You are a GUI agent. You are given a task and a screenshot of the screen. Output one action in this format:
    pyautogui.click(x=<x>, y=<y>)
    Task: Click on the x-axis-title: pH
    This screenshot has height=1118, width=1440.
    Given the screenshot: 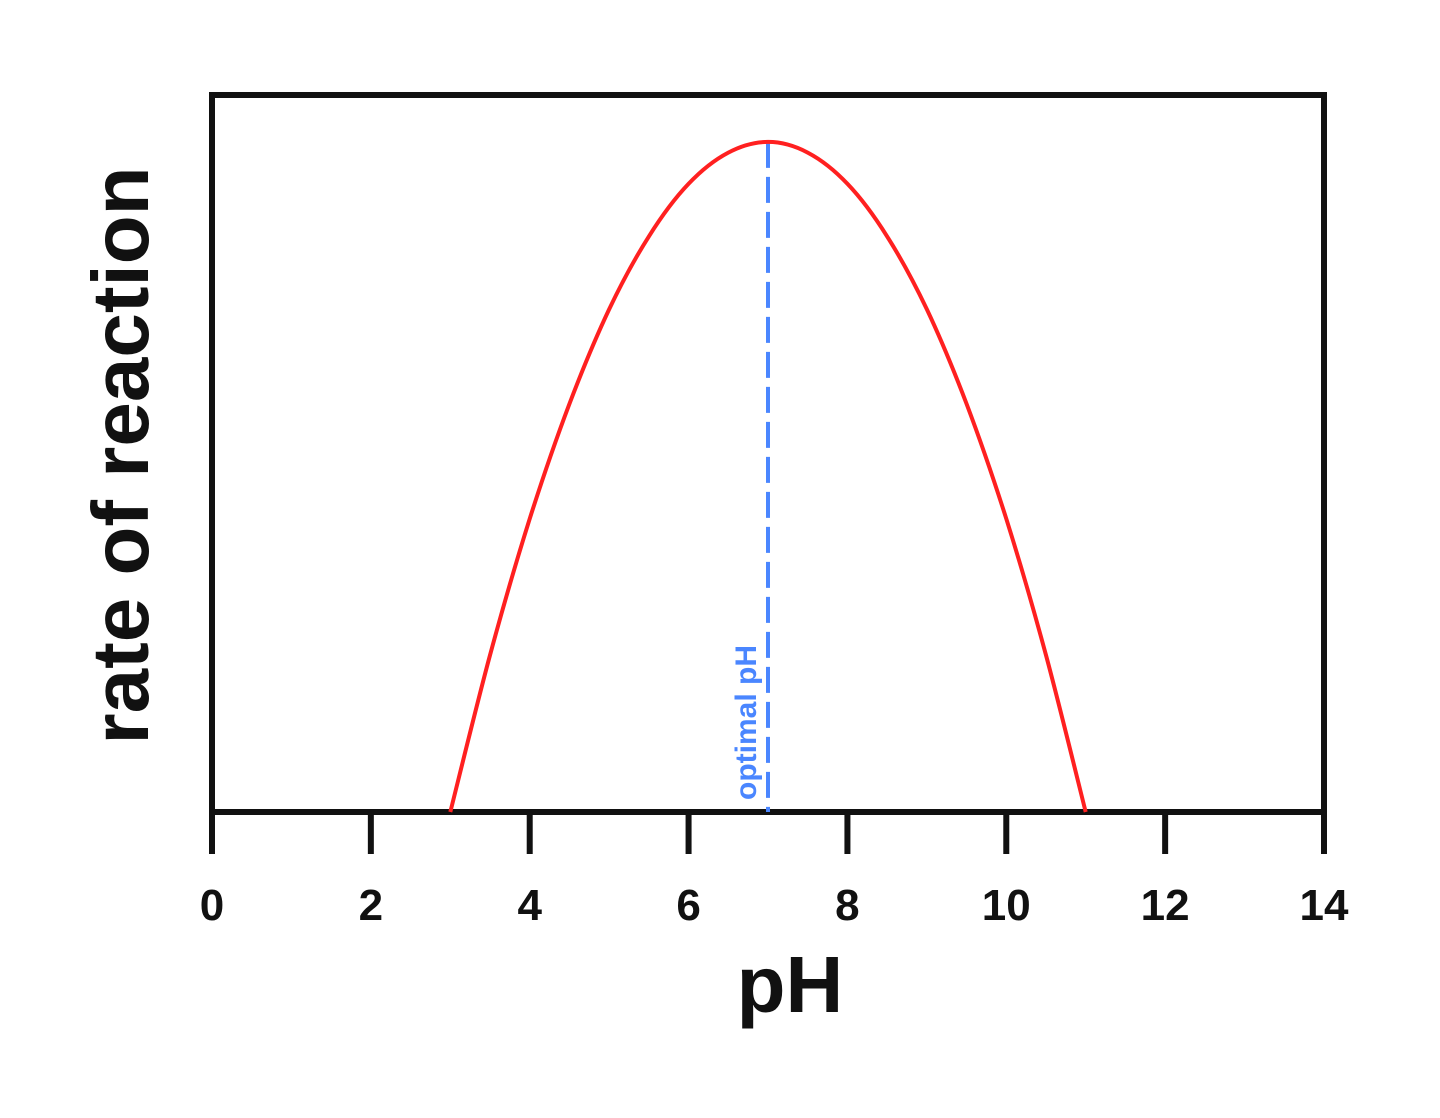 What is the action you would take?
    pyautogui.click(x=790, y=984)
    